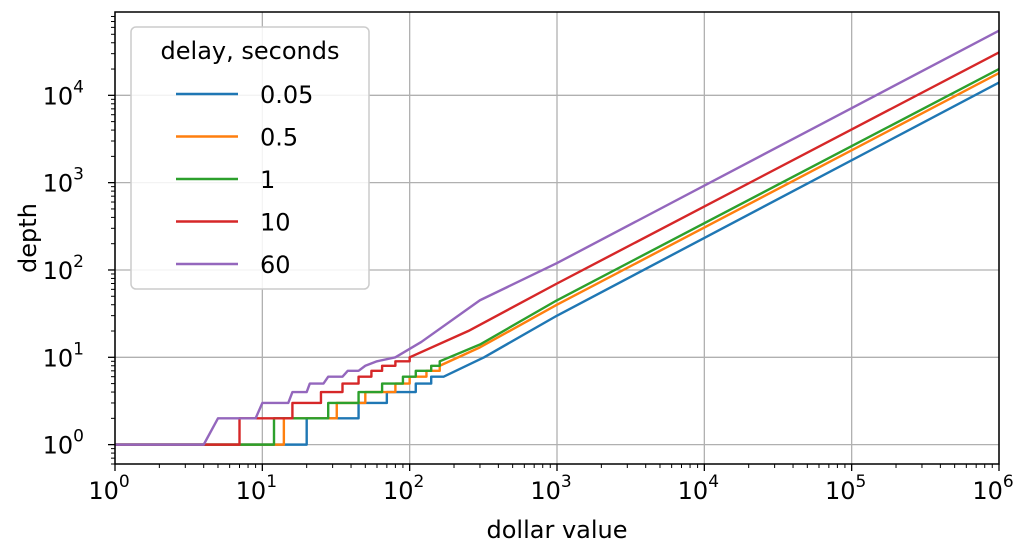 Image resolution: width=1025 pixels, height=549 pixels. I want to click on y-tick-label: 10⁰, so click(63, 443).